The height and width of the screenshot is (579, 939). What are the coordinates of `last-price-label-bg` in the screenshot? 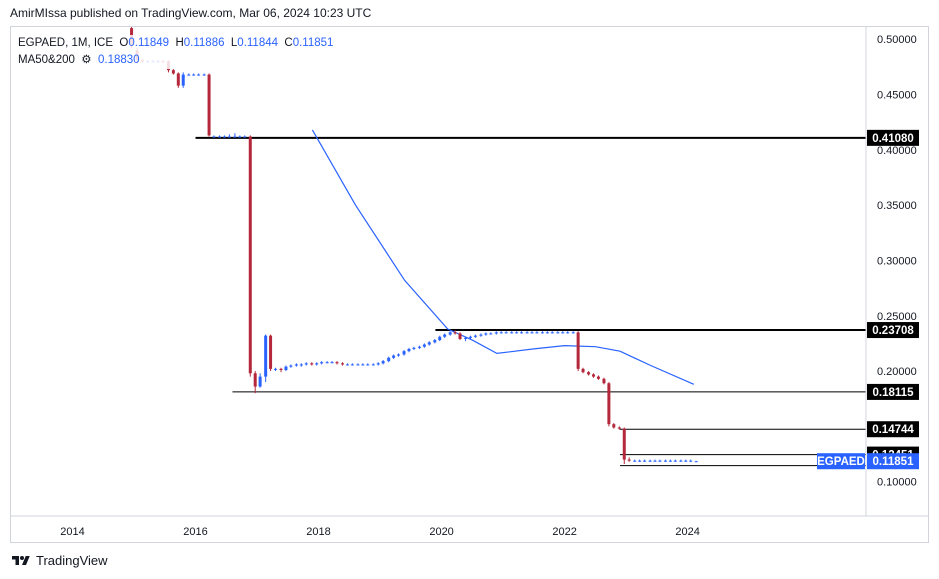 It's located at (893, 461).